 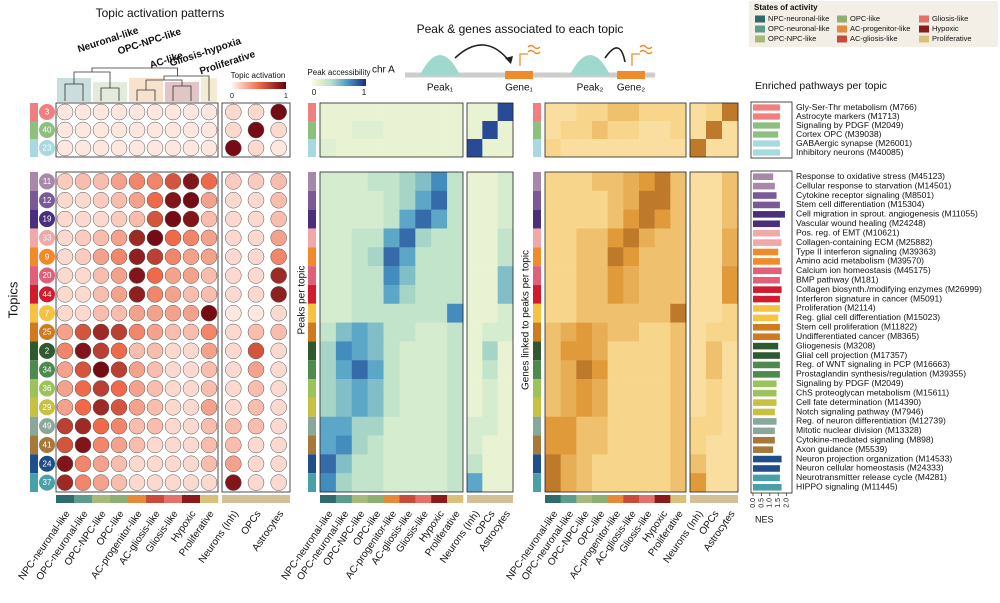 I want to click on colorbar-label: 0, so click(x=314, y=92).